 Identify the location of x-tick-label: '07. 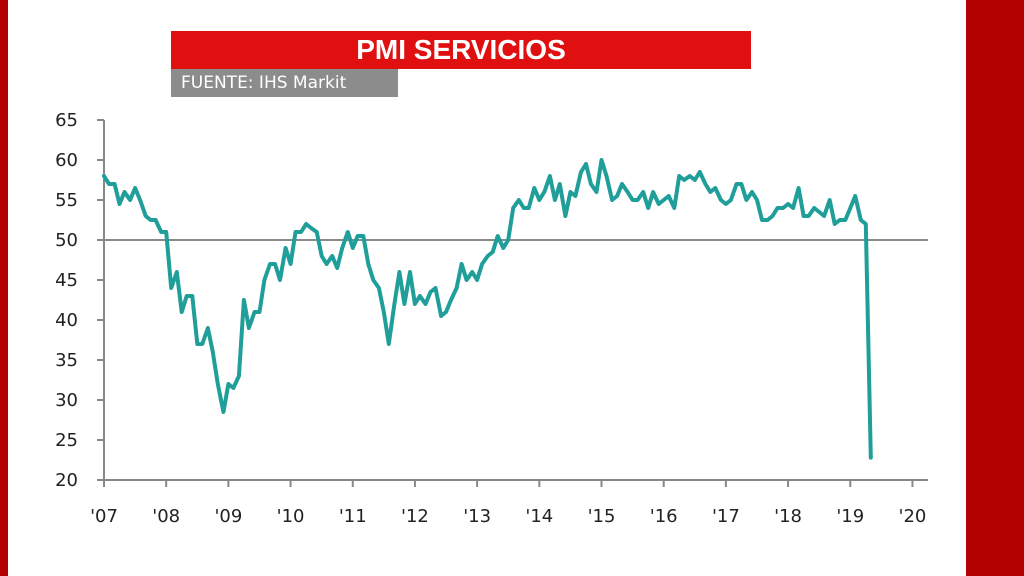
(104, 516).